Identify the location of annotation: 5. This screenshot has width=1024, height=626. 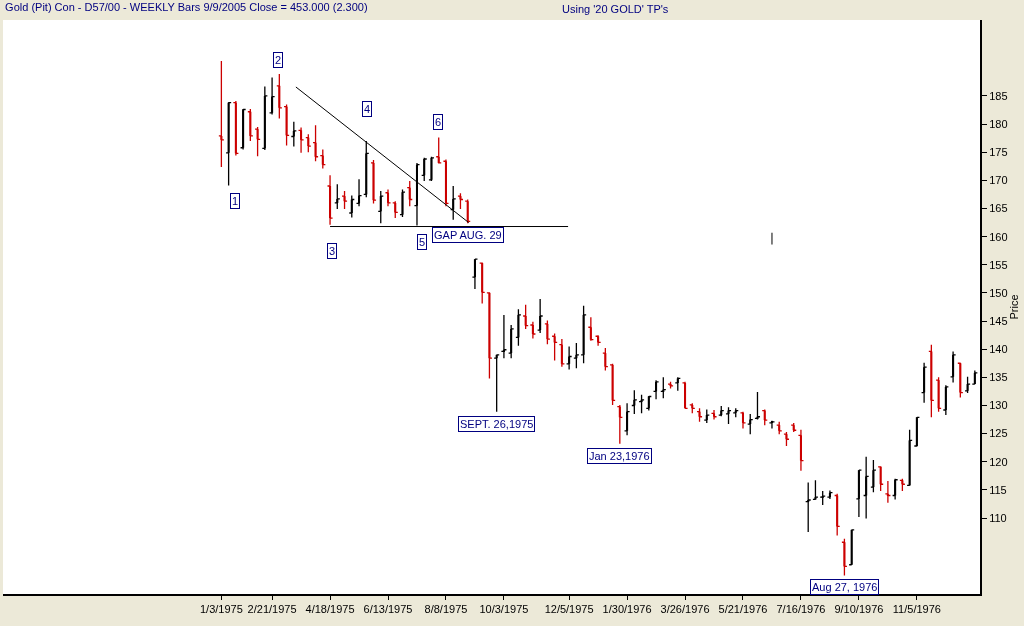
(422, 242).